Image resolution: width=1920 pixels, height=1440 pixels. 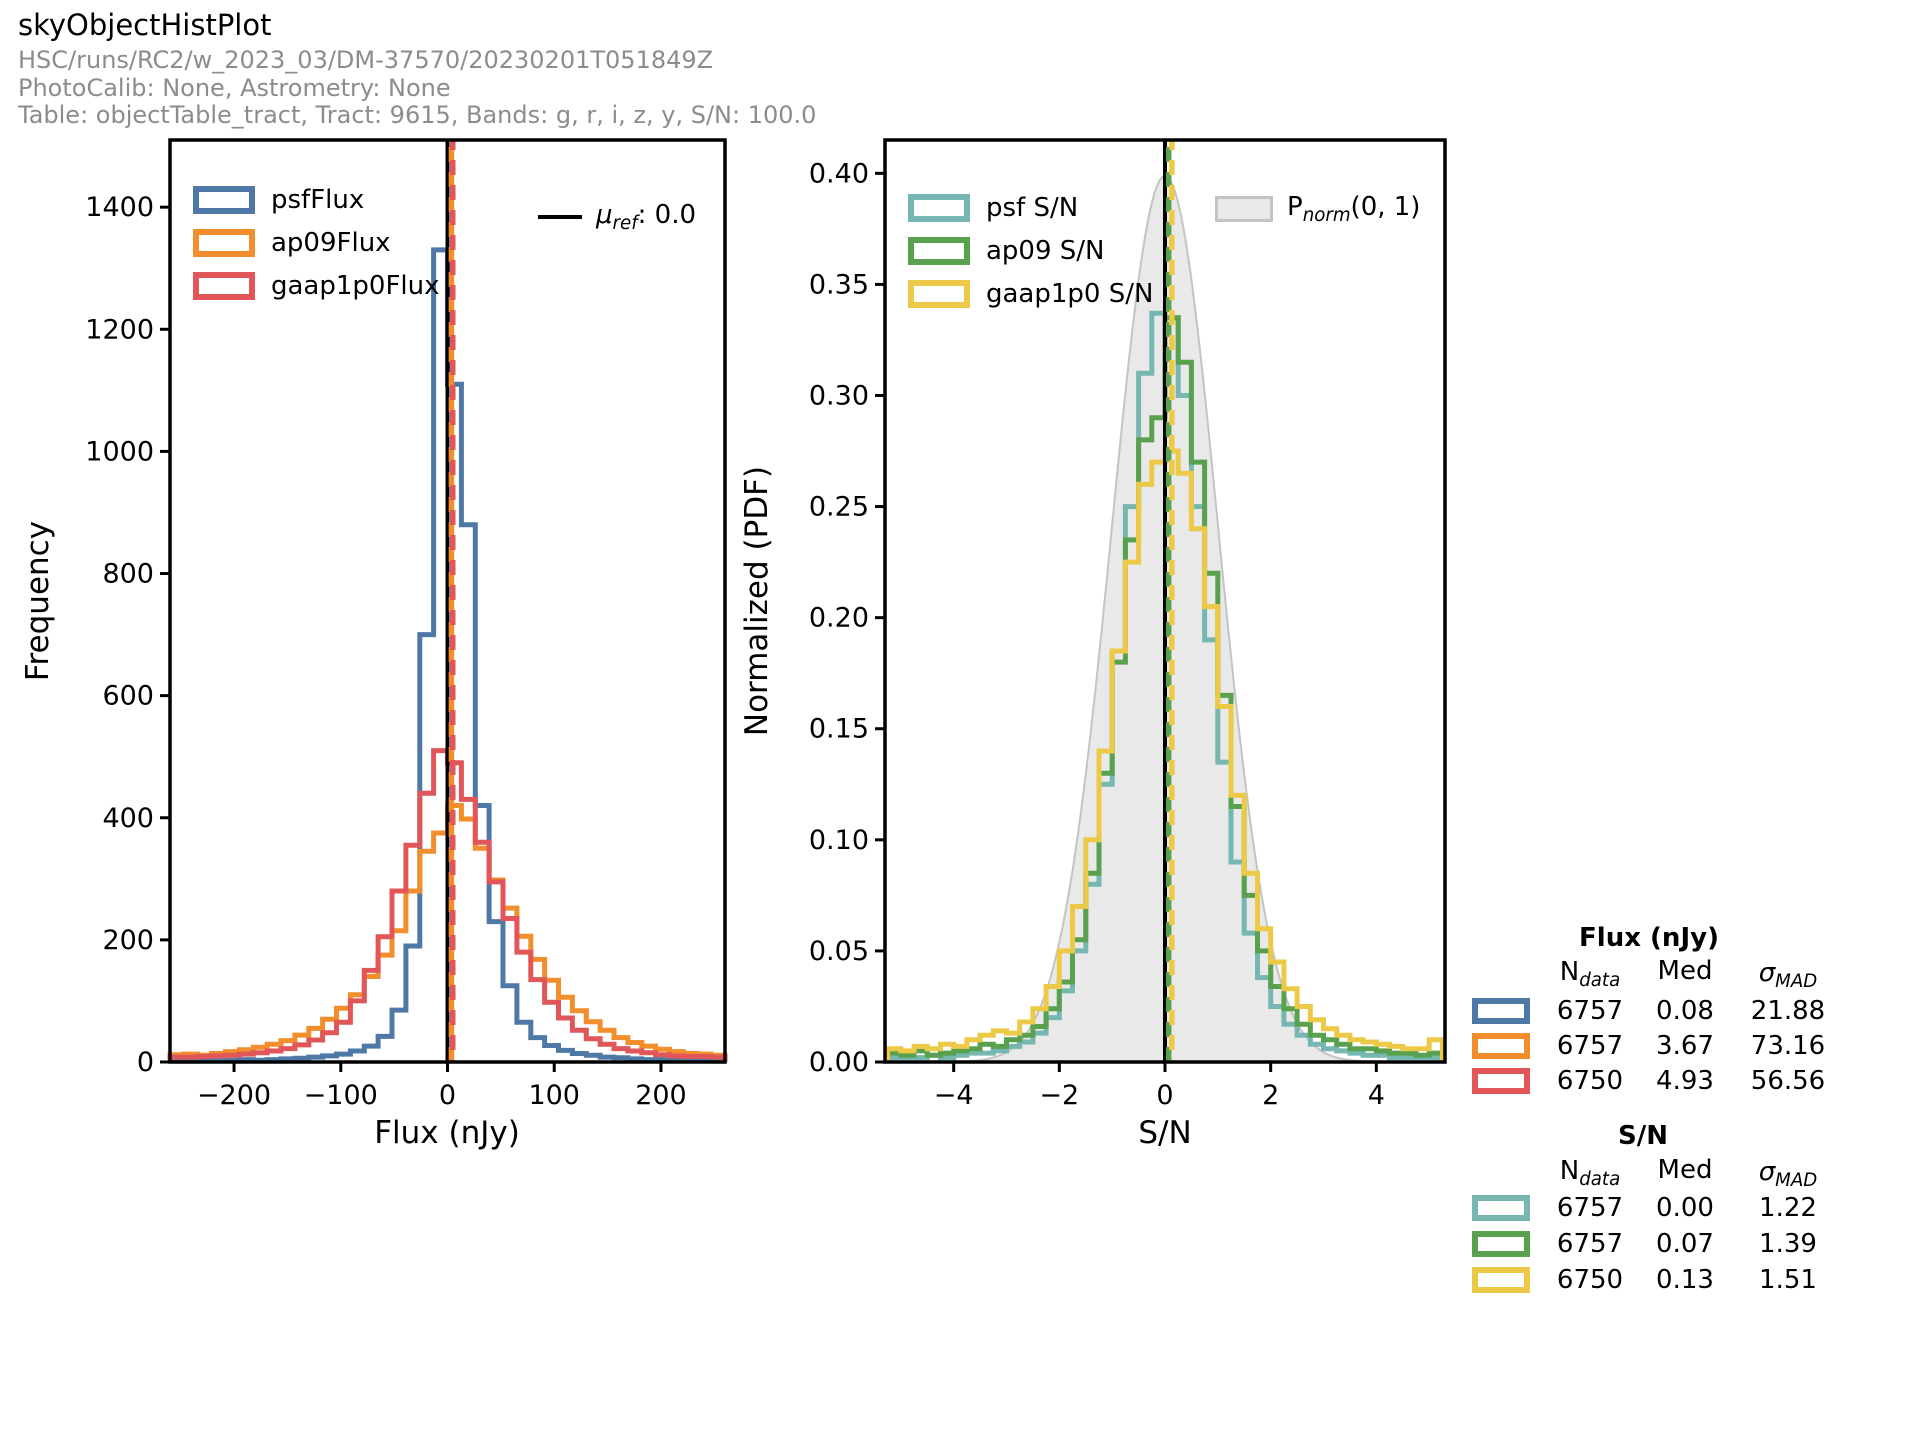 I want to click on left-xaxis-label: Flux (nJy), so click(x=447, y=1133).